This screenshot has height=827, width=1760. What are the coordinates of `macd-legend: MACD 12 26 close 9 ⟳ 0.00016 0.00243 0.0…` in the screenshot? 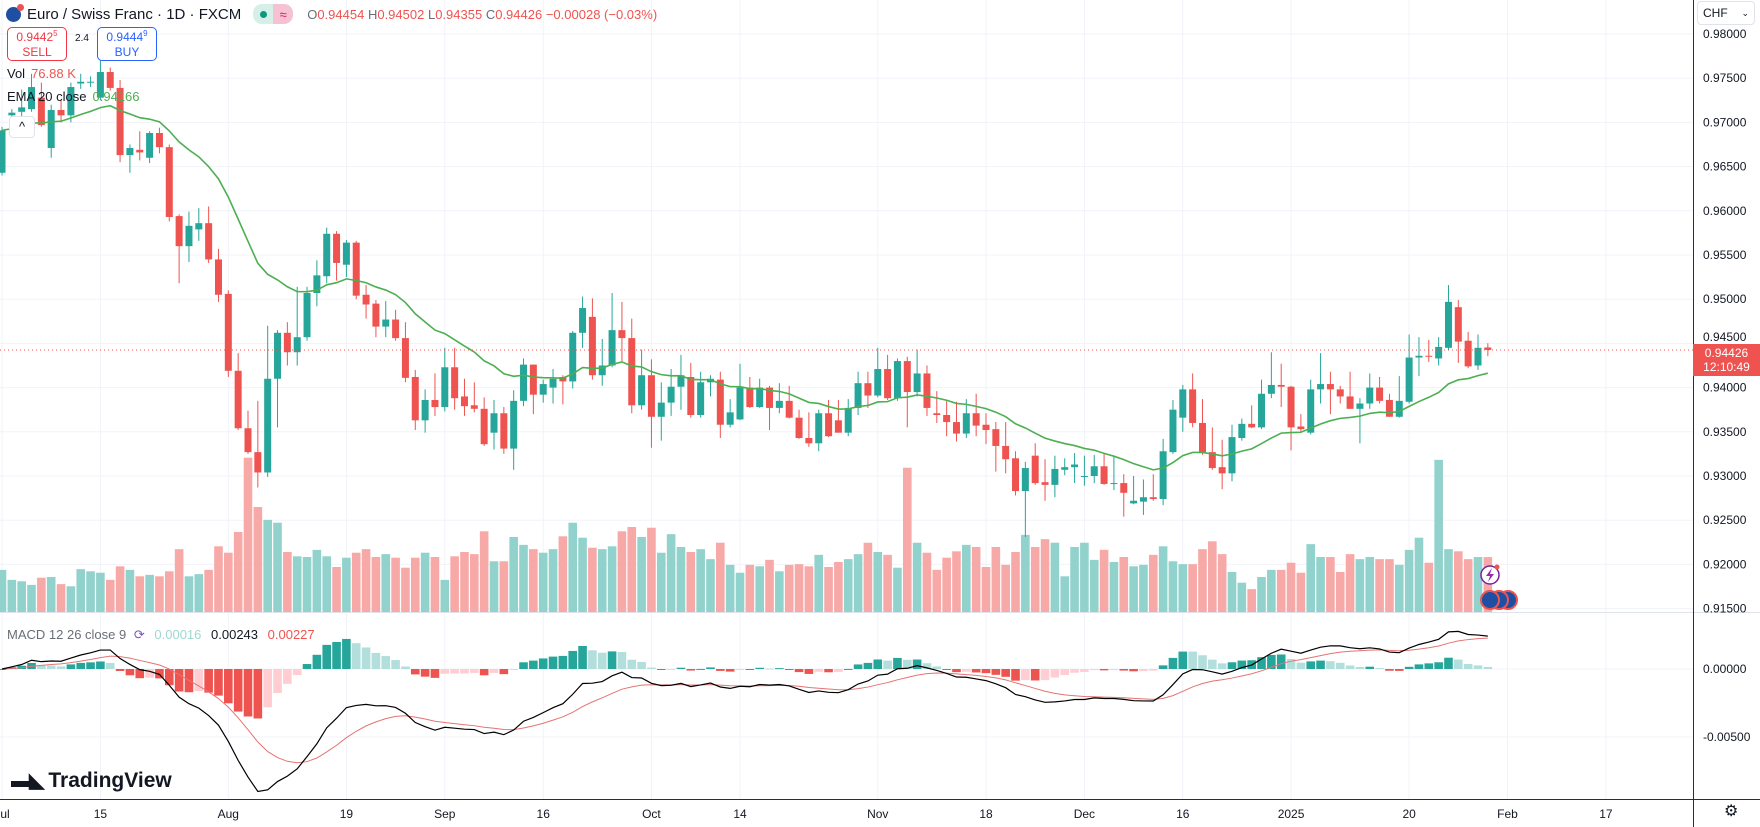 It's located at (161, 634).